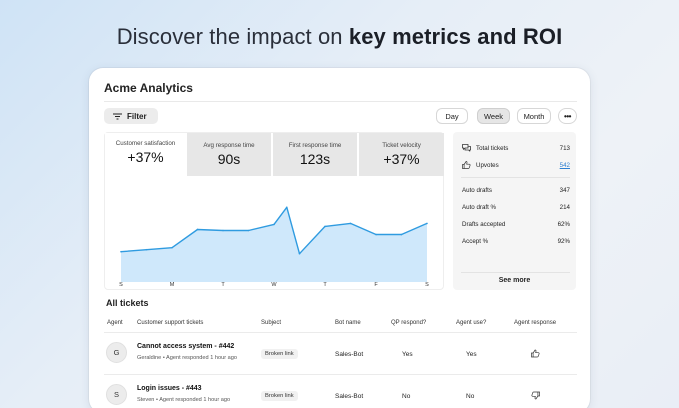 Image resolution: width=679 pixels, height=408 pixels. I want to click on ticket-meta: Steven • Agent responded 1 hour ago, so click(184, 400).